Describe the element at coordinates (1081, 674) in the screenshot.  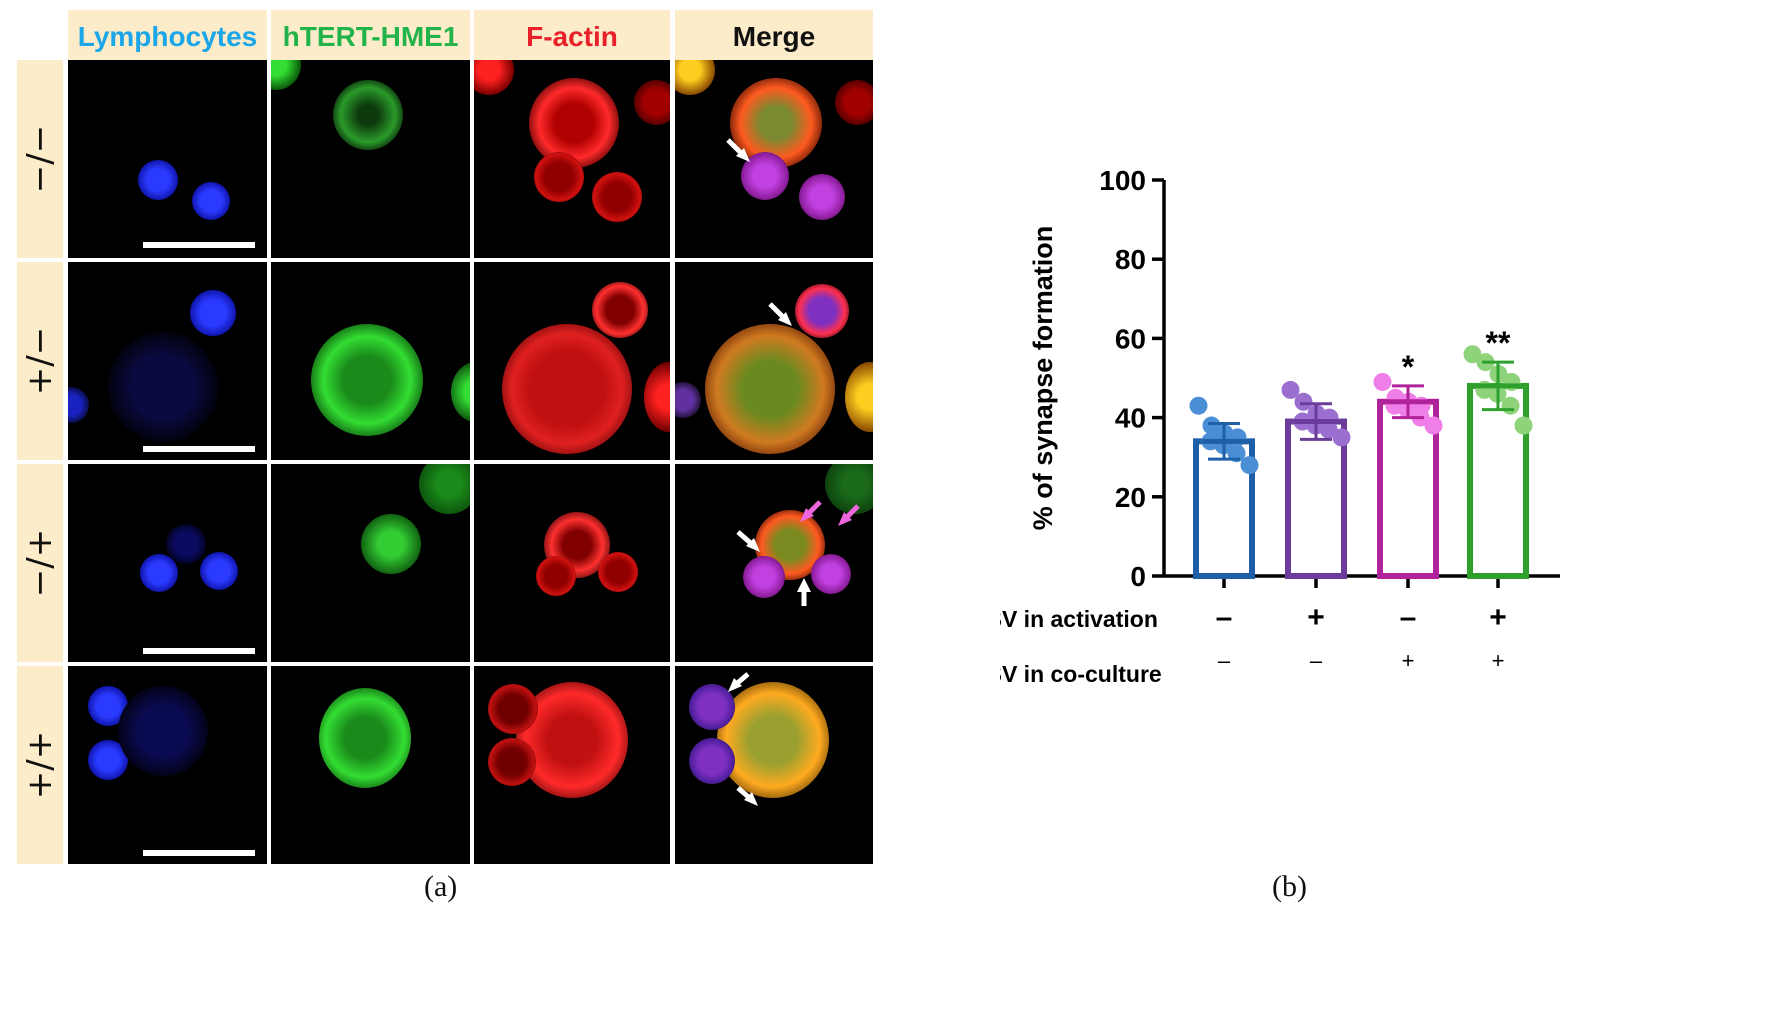
I see `row-label-coculture: RSV in co-culture` at that location.